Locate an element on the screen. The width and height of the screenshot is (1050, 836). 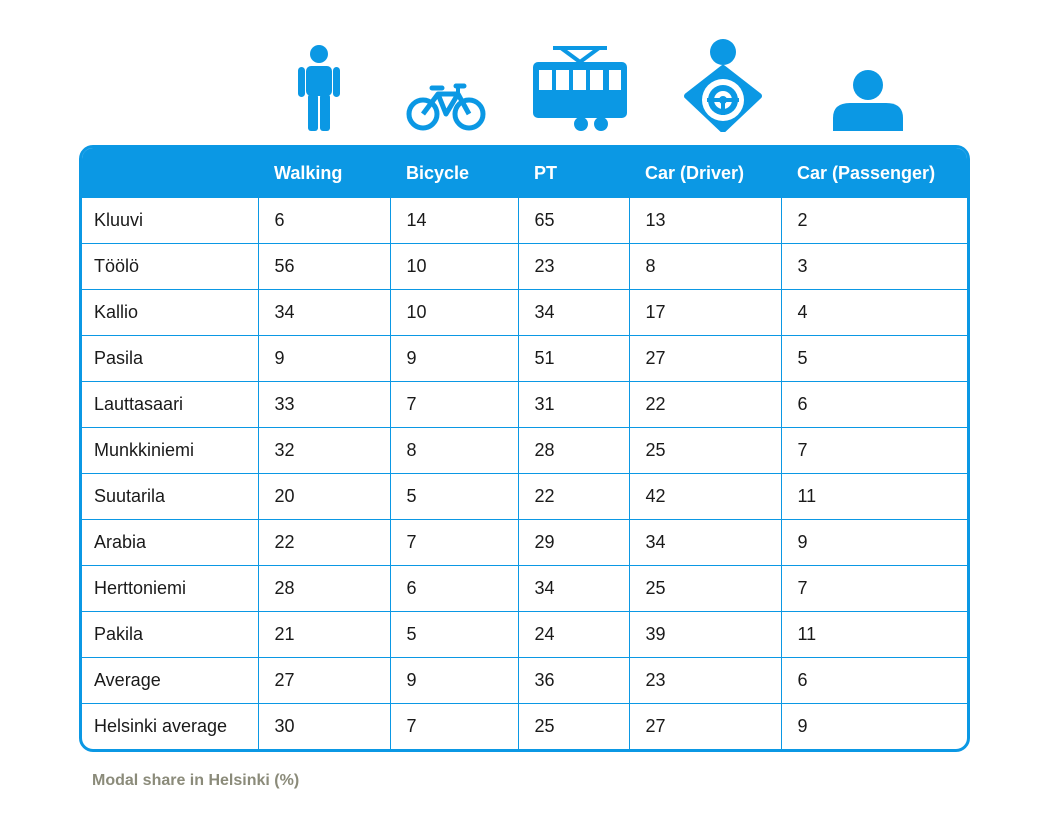
table-row: Lauttasaari 33 7 31 22 6 is located at coordinates (524, 404).